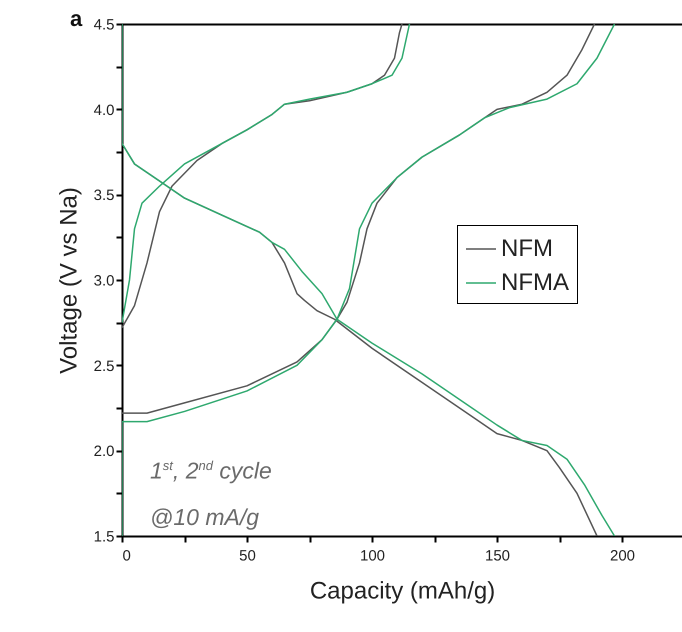 The image size is (682, 632). What do you see at coordinates (104, 195) in the screenshot?
I see `y-tick-label: 3.5` at bounding box center [104, 195].